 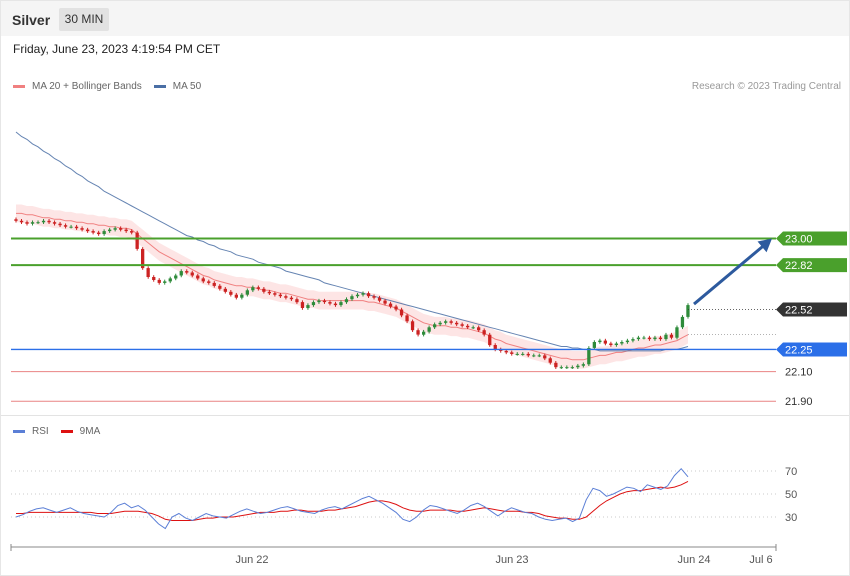 What do you see at coordinates (799, 240) in the screenshot?
I see `level-label-23.00: 23.00` at bounding box center [799, 240].